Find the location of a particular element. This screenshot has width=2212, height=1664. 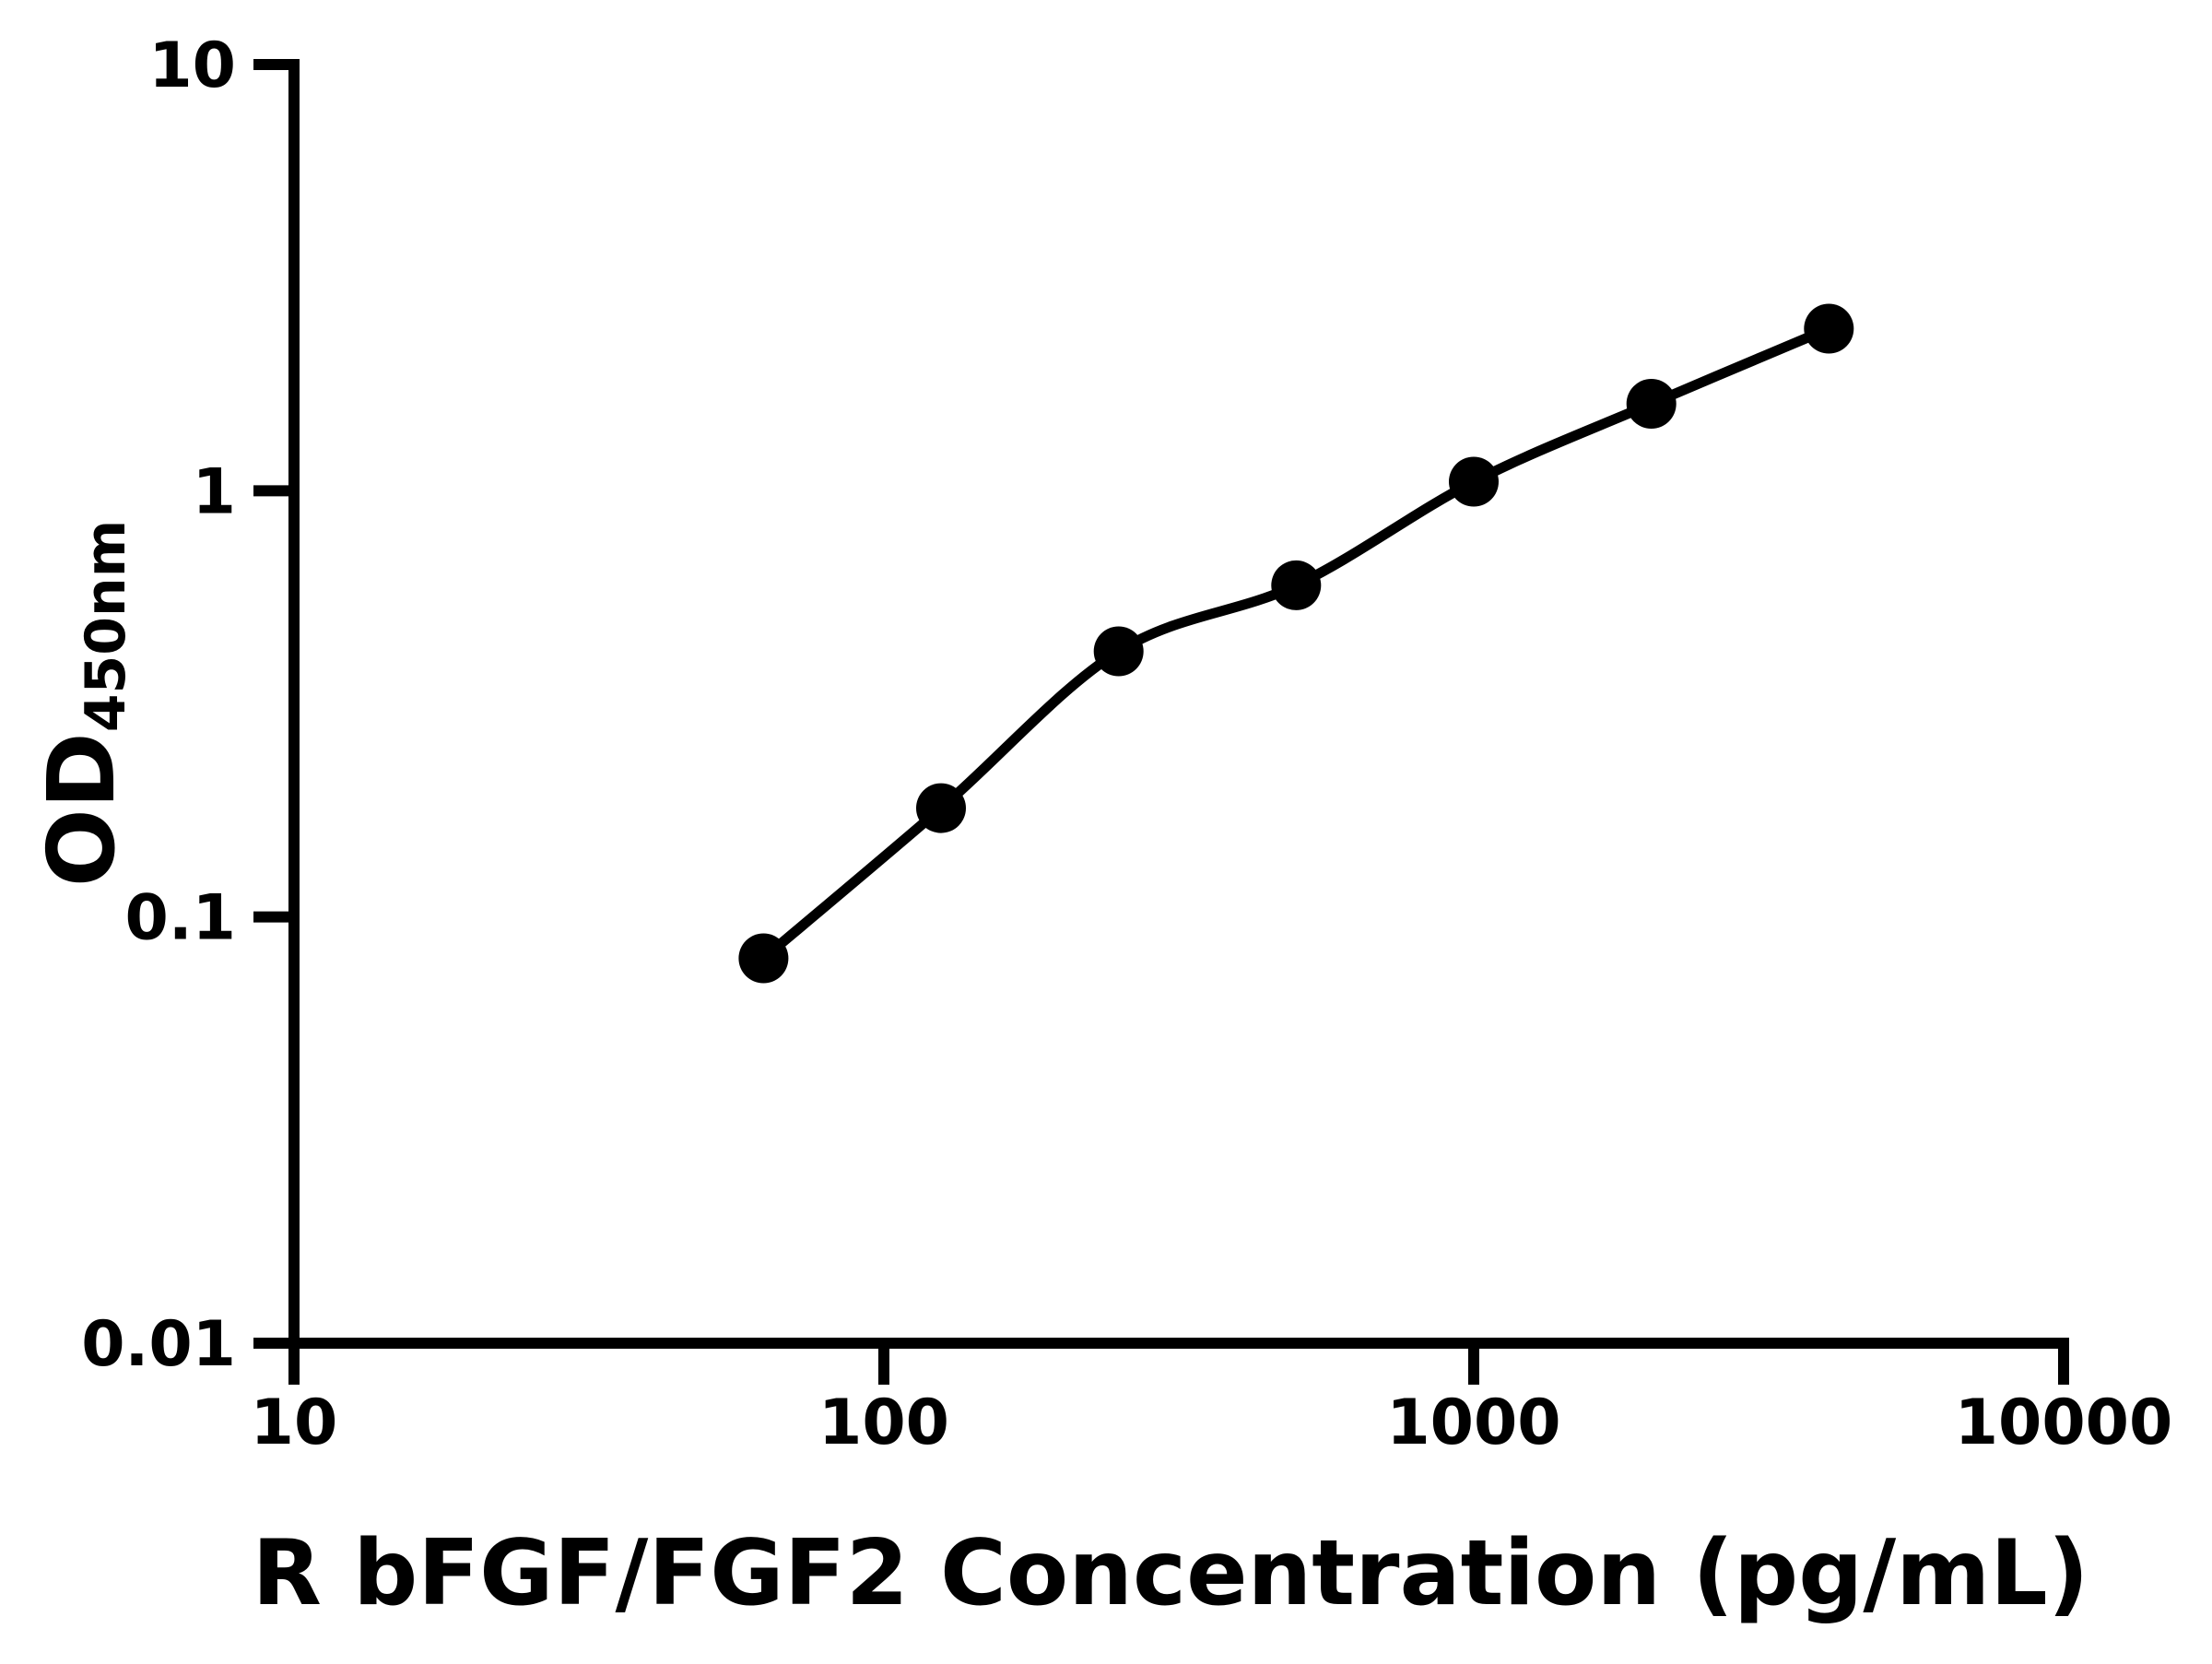

x-tick-label: 1000 is located at coordinates (1473, 1423).